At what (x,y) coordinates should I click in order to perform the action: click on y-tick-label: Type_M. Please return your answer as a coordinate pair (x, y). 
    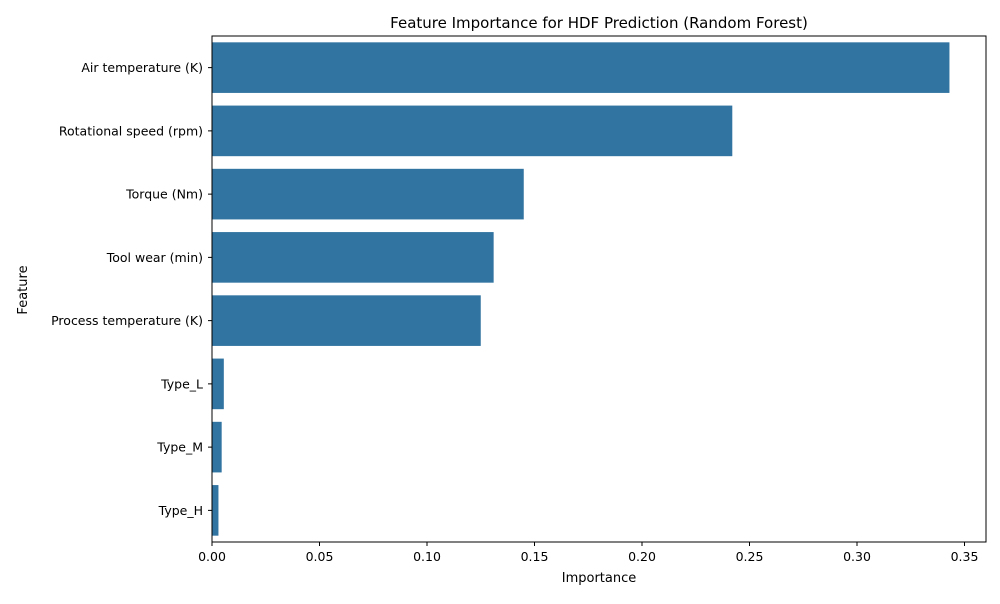
    Looking at the image, I should click on (179, 447).